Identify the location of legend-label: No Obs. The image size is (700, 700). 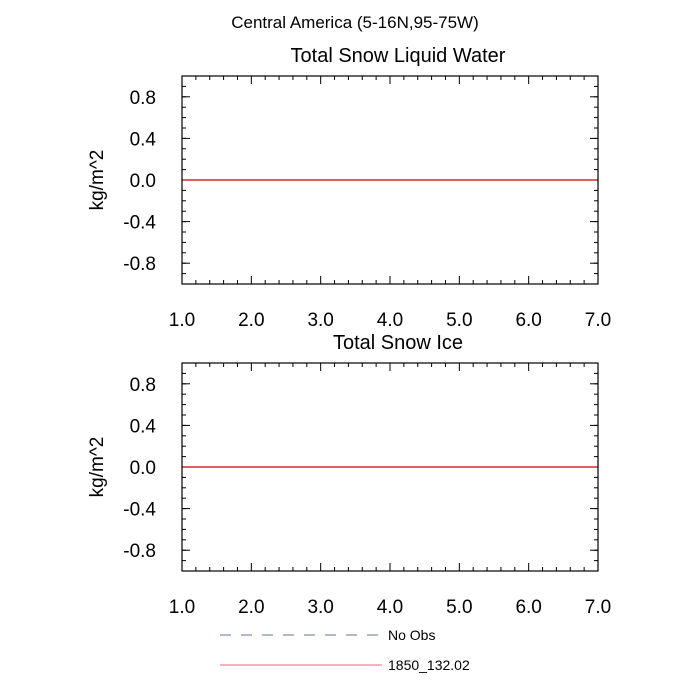
(411, 635).